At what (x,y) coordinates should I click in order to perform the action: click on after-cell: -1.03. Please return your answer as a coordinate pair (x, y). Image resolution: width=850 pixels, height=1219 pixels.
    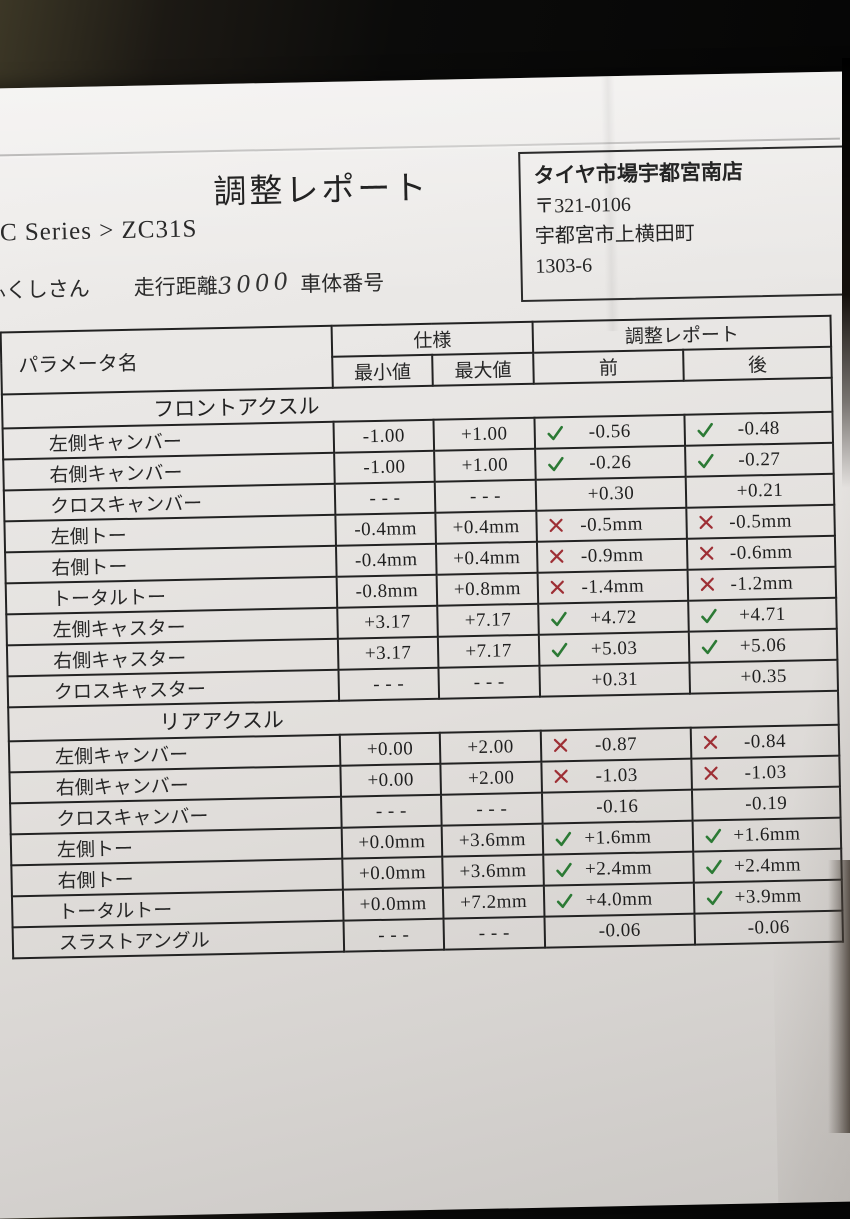
    Looking at the image, I should click on (765, 772).